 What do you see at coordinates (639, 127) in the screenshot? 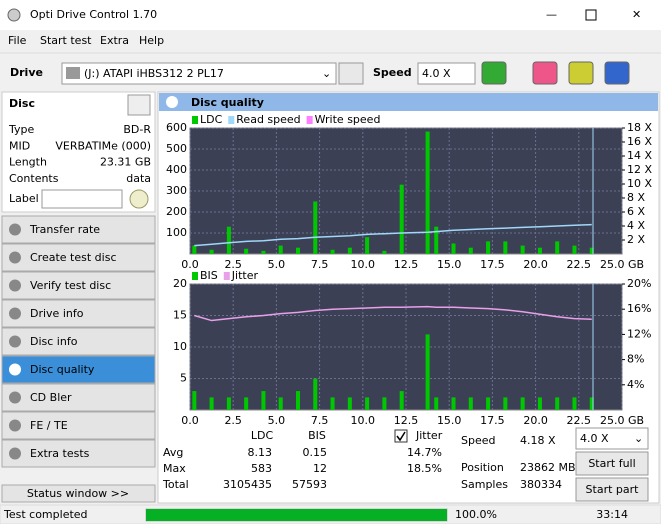
I see `y2-tick-label: 18 X` at bounding box center [639, 127].